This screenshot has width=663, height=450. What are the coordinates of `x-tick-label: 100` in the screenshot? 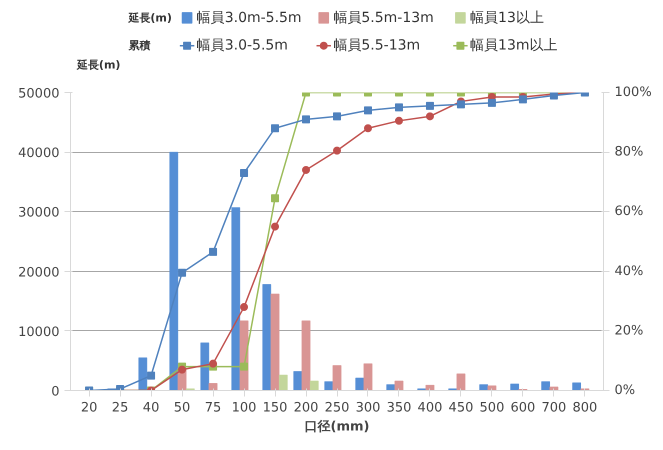 It's located at (244, 408).